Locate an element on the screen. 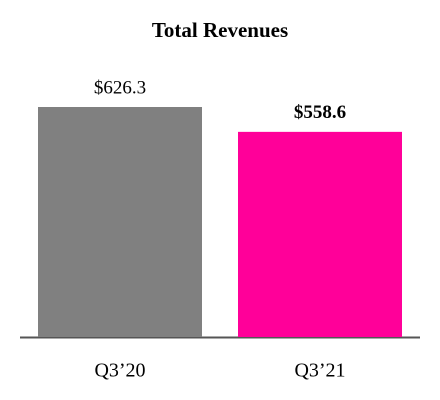 This screenshot has height=400, width=440. value-label: $626.3 is located at coordinates (120, 87).